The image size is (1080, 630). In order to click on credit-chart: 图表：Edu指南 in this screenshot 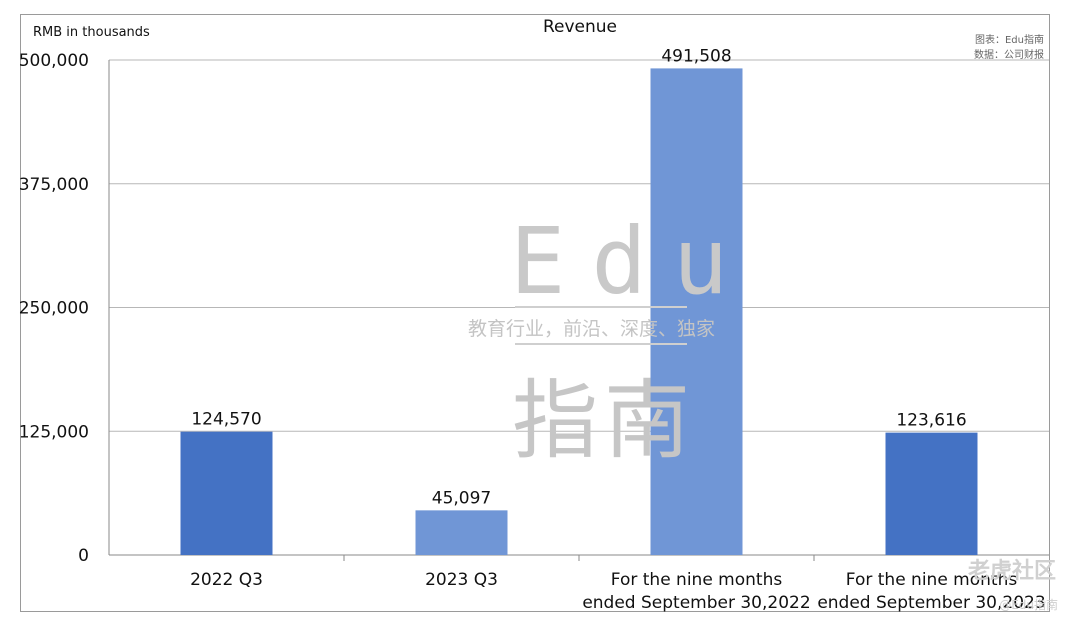, I will do `click(1009, 40)`.